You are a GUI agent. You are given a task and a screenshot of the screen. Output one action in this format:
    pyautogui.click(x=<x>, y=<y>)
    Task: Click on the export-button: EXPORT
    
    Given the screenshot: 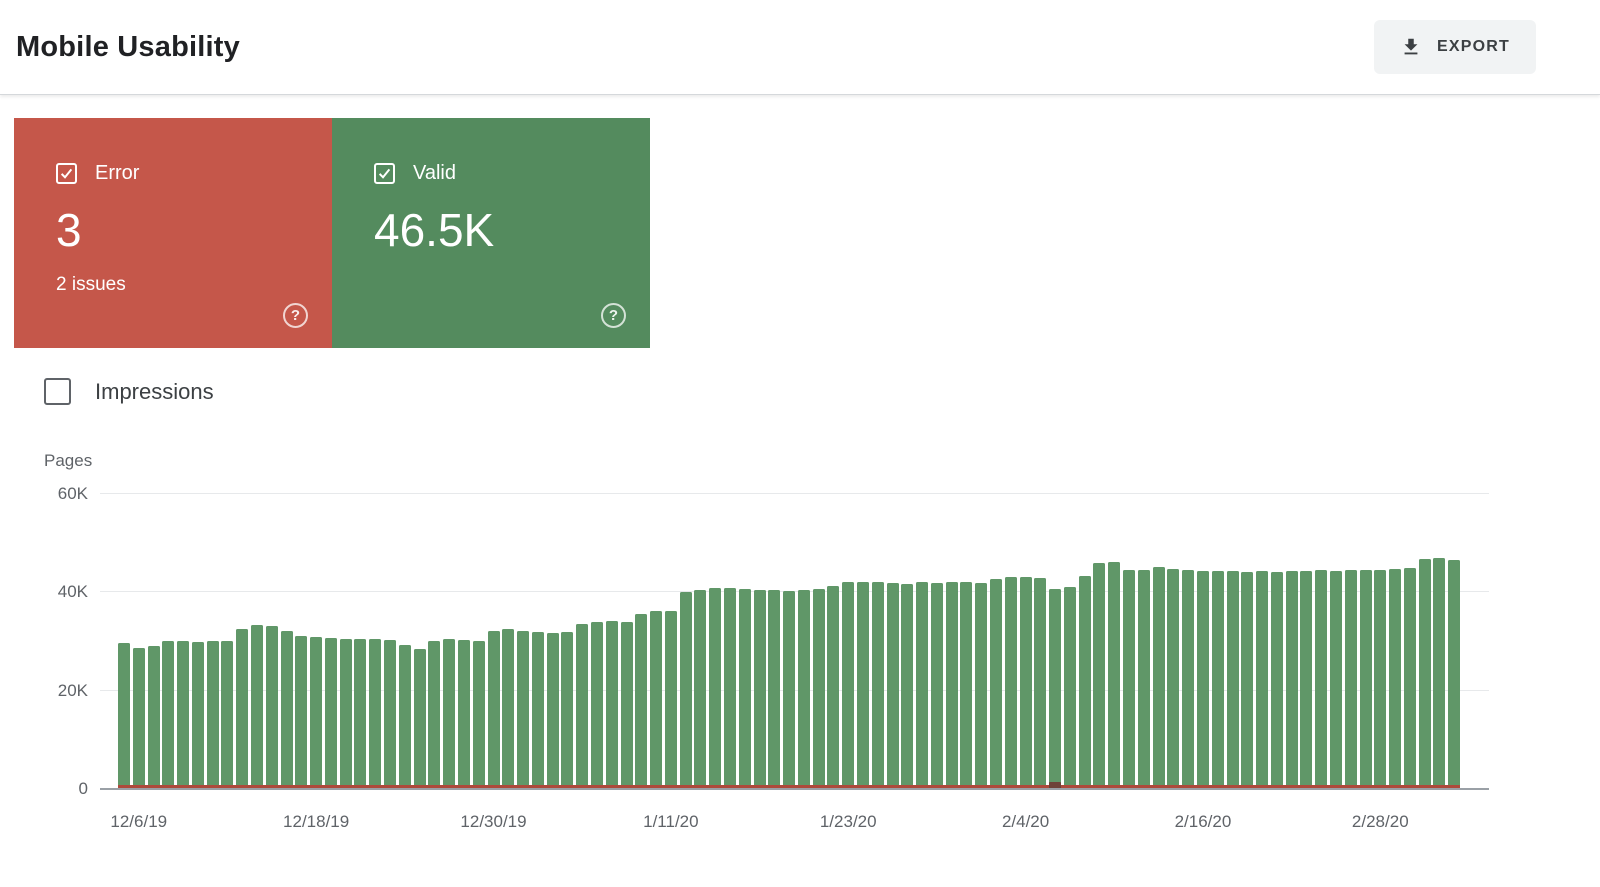 What is the action you would take?
    pyautogui.click(x=1455, y=47)
    